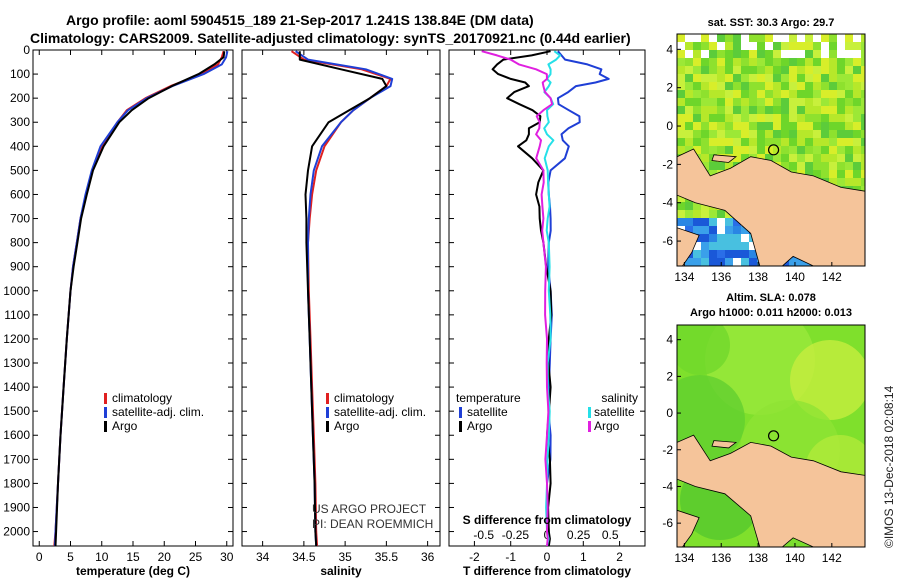  What do you see at coordinates (771, 490) in the screenshot?
I see `sla-land` at bounding box center [771, 490].